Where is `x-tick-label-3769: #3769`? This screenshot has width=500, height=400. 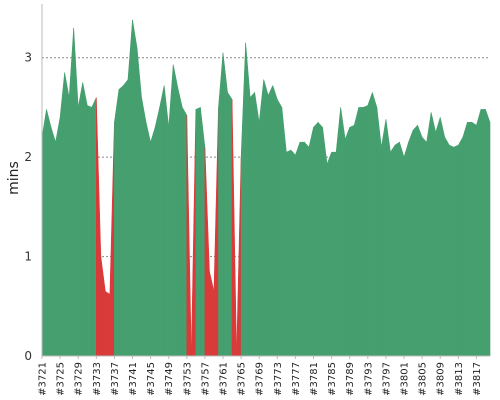 x-tick-label-3769: #3769 is located at coordinates (260, 379).